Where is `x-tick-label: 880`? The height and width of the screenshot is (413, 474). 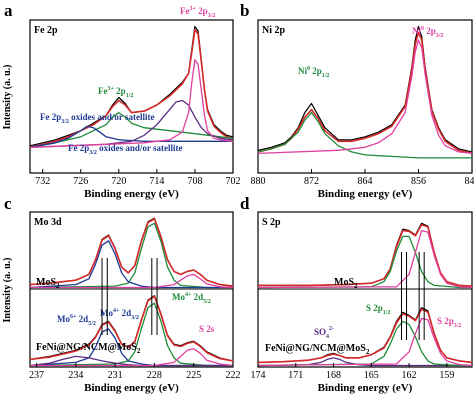
x-tick-label: 880 is located at coordinates (258, 181).